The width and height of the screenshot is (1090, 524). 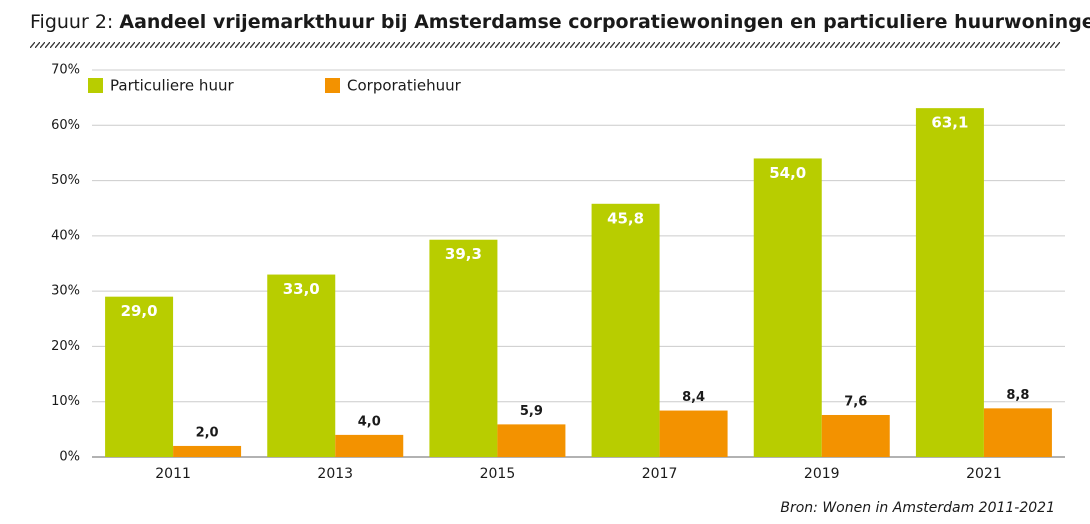 What do you see at coordinates (173, 474) in the screenshot?
I see `x-tick-label: 2011` at bounding box center [173, 474].